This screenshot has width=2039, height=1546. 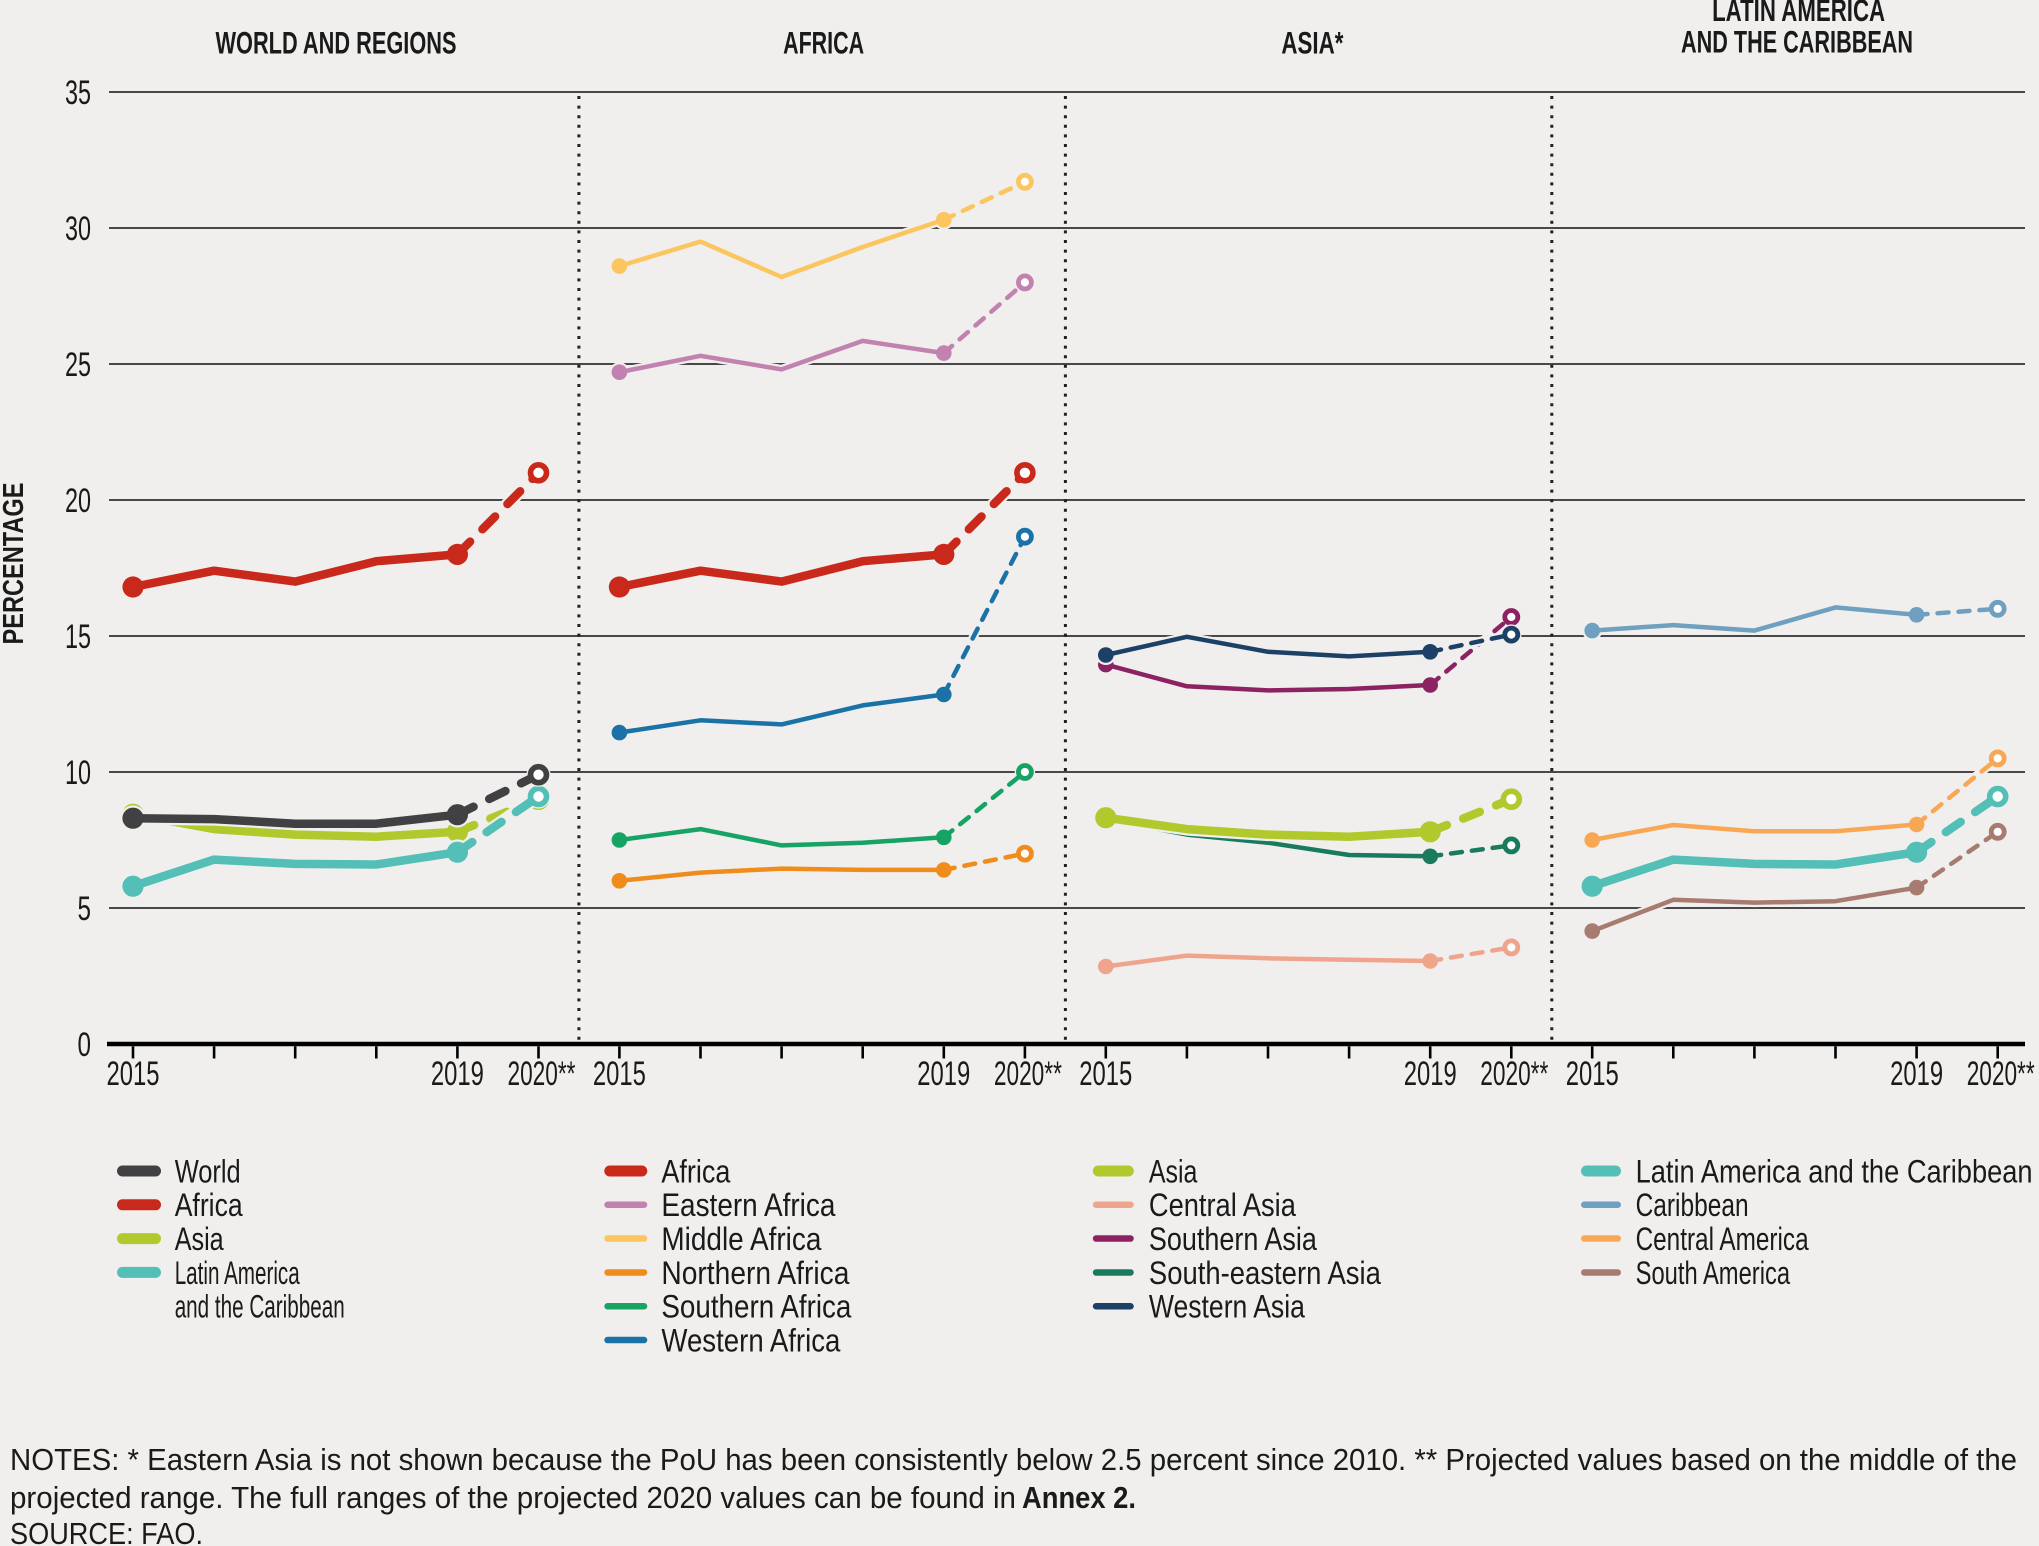 What do you see at coordinates (78, 637) in the screenshot?
I see `svg-text: 15` at bounding box center [78, 637].